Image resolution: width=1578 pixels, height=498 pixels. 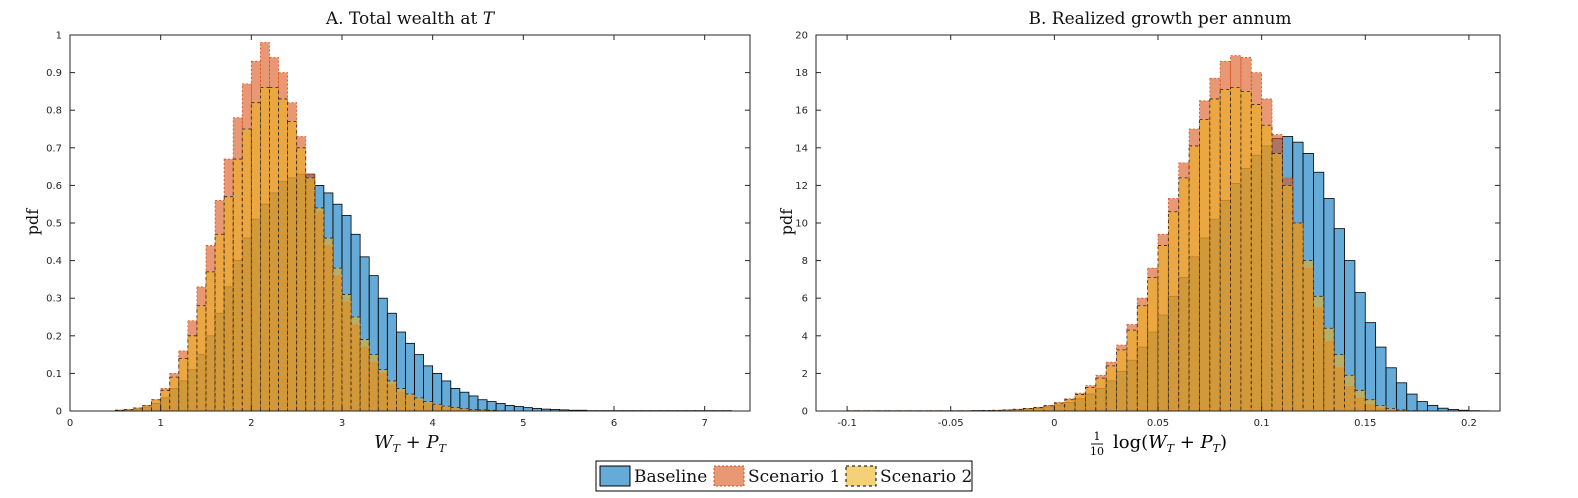 I want to click on panel-a-xlabel: WT + PT, so click(x=411, y=443).